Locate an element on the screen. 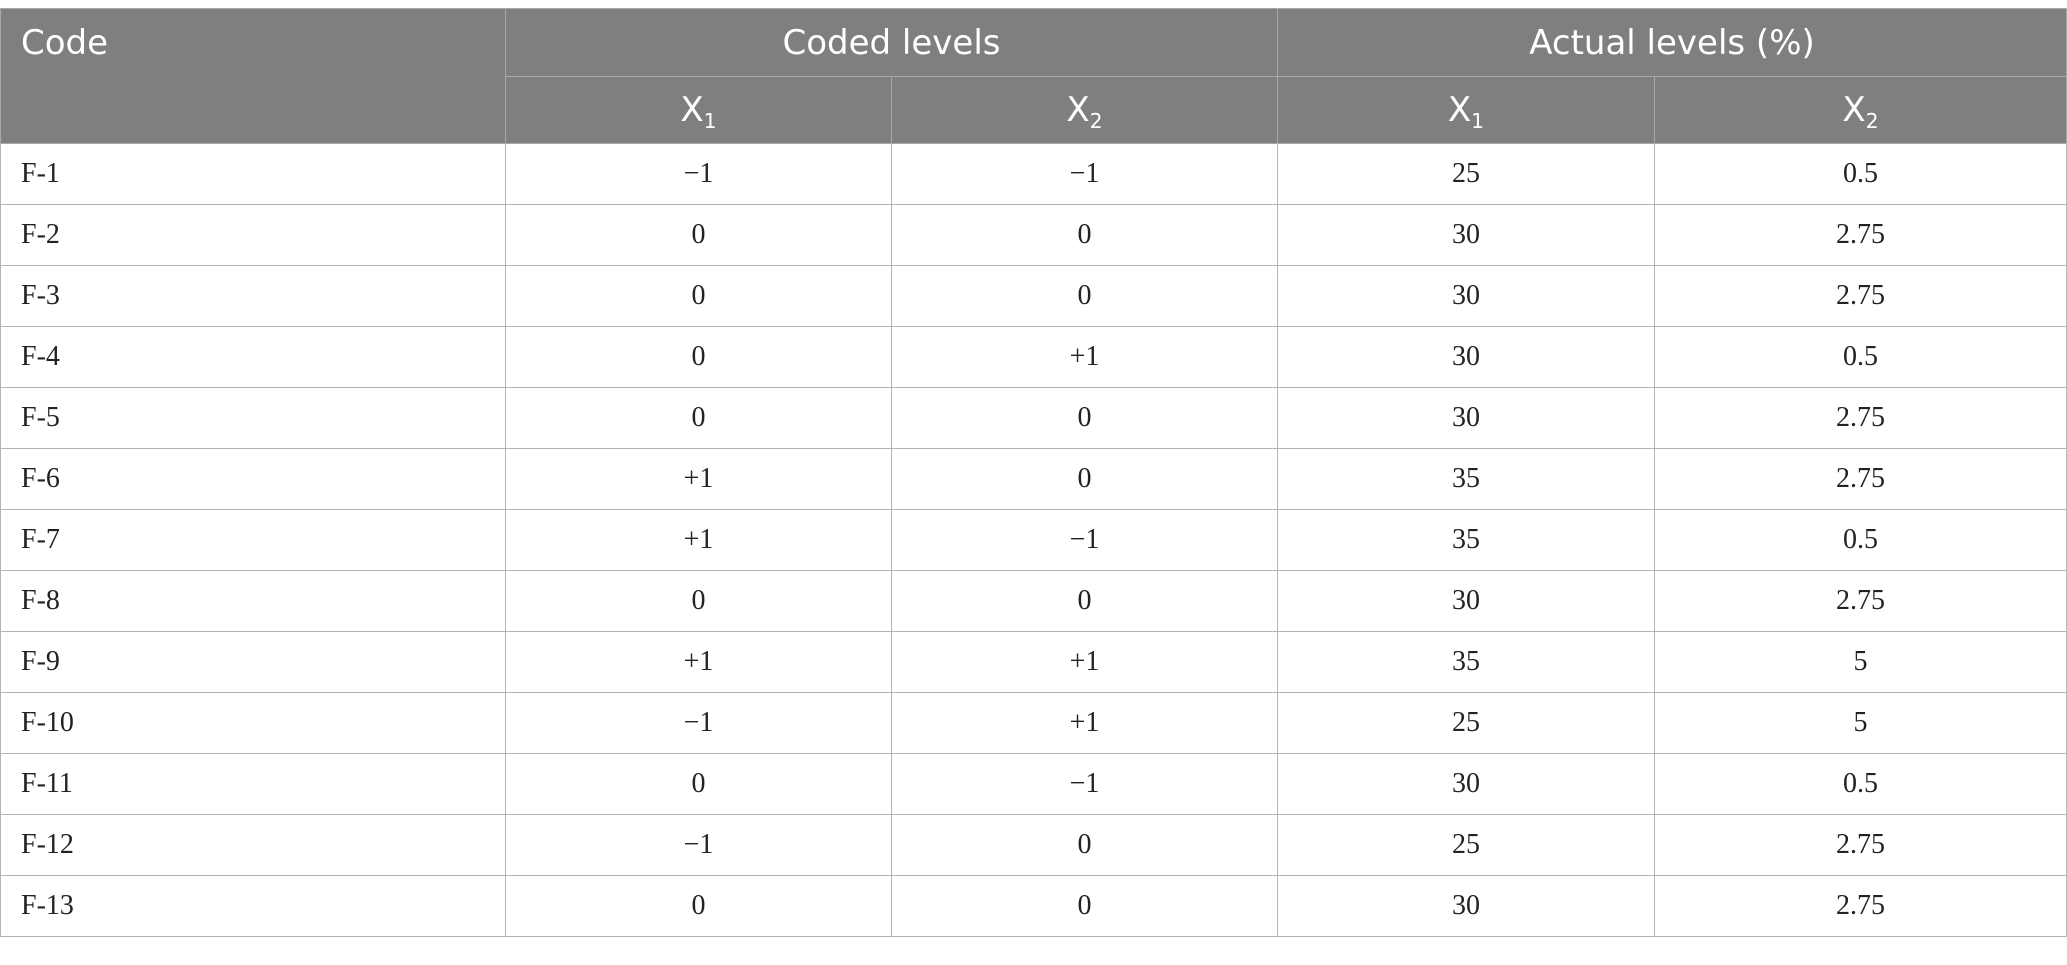  table-row: F-1 −1 −1 25 0.5 is located at coordinates (1033, 174).